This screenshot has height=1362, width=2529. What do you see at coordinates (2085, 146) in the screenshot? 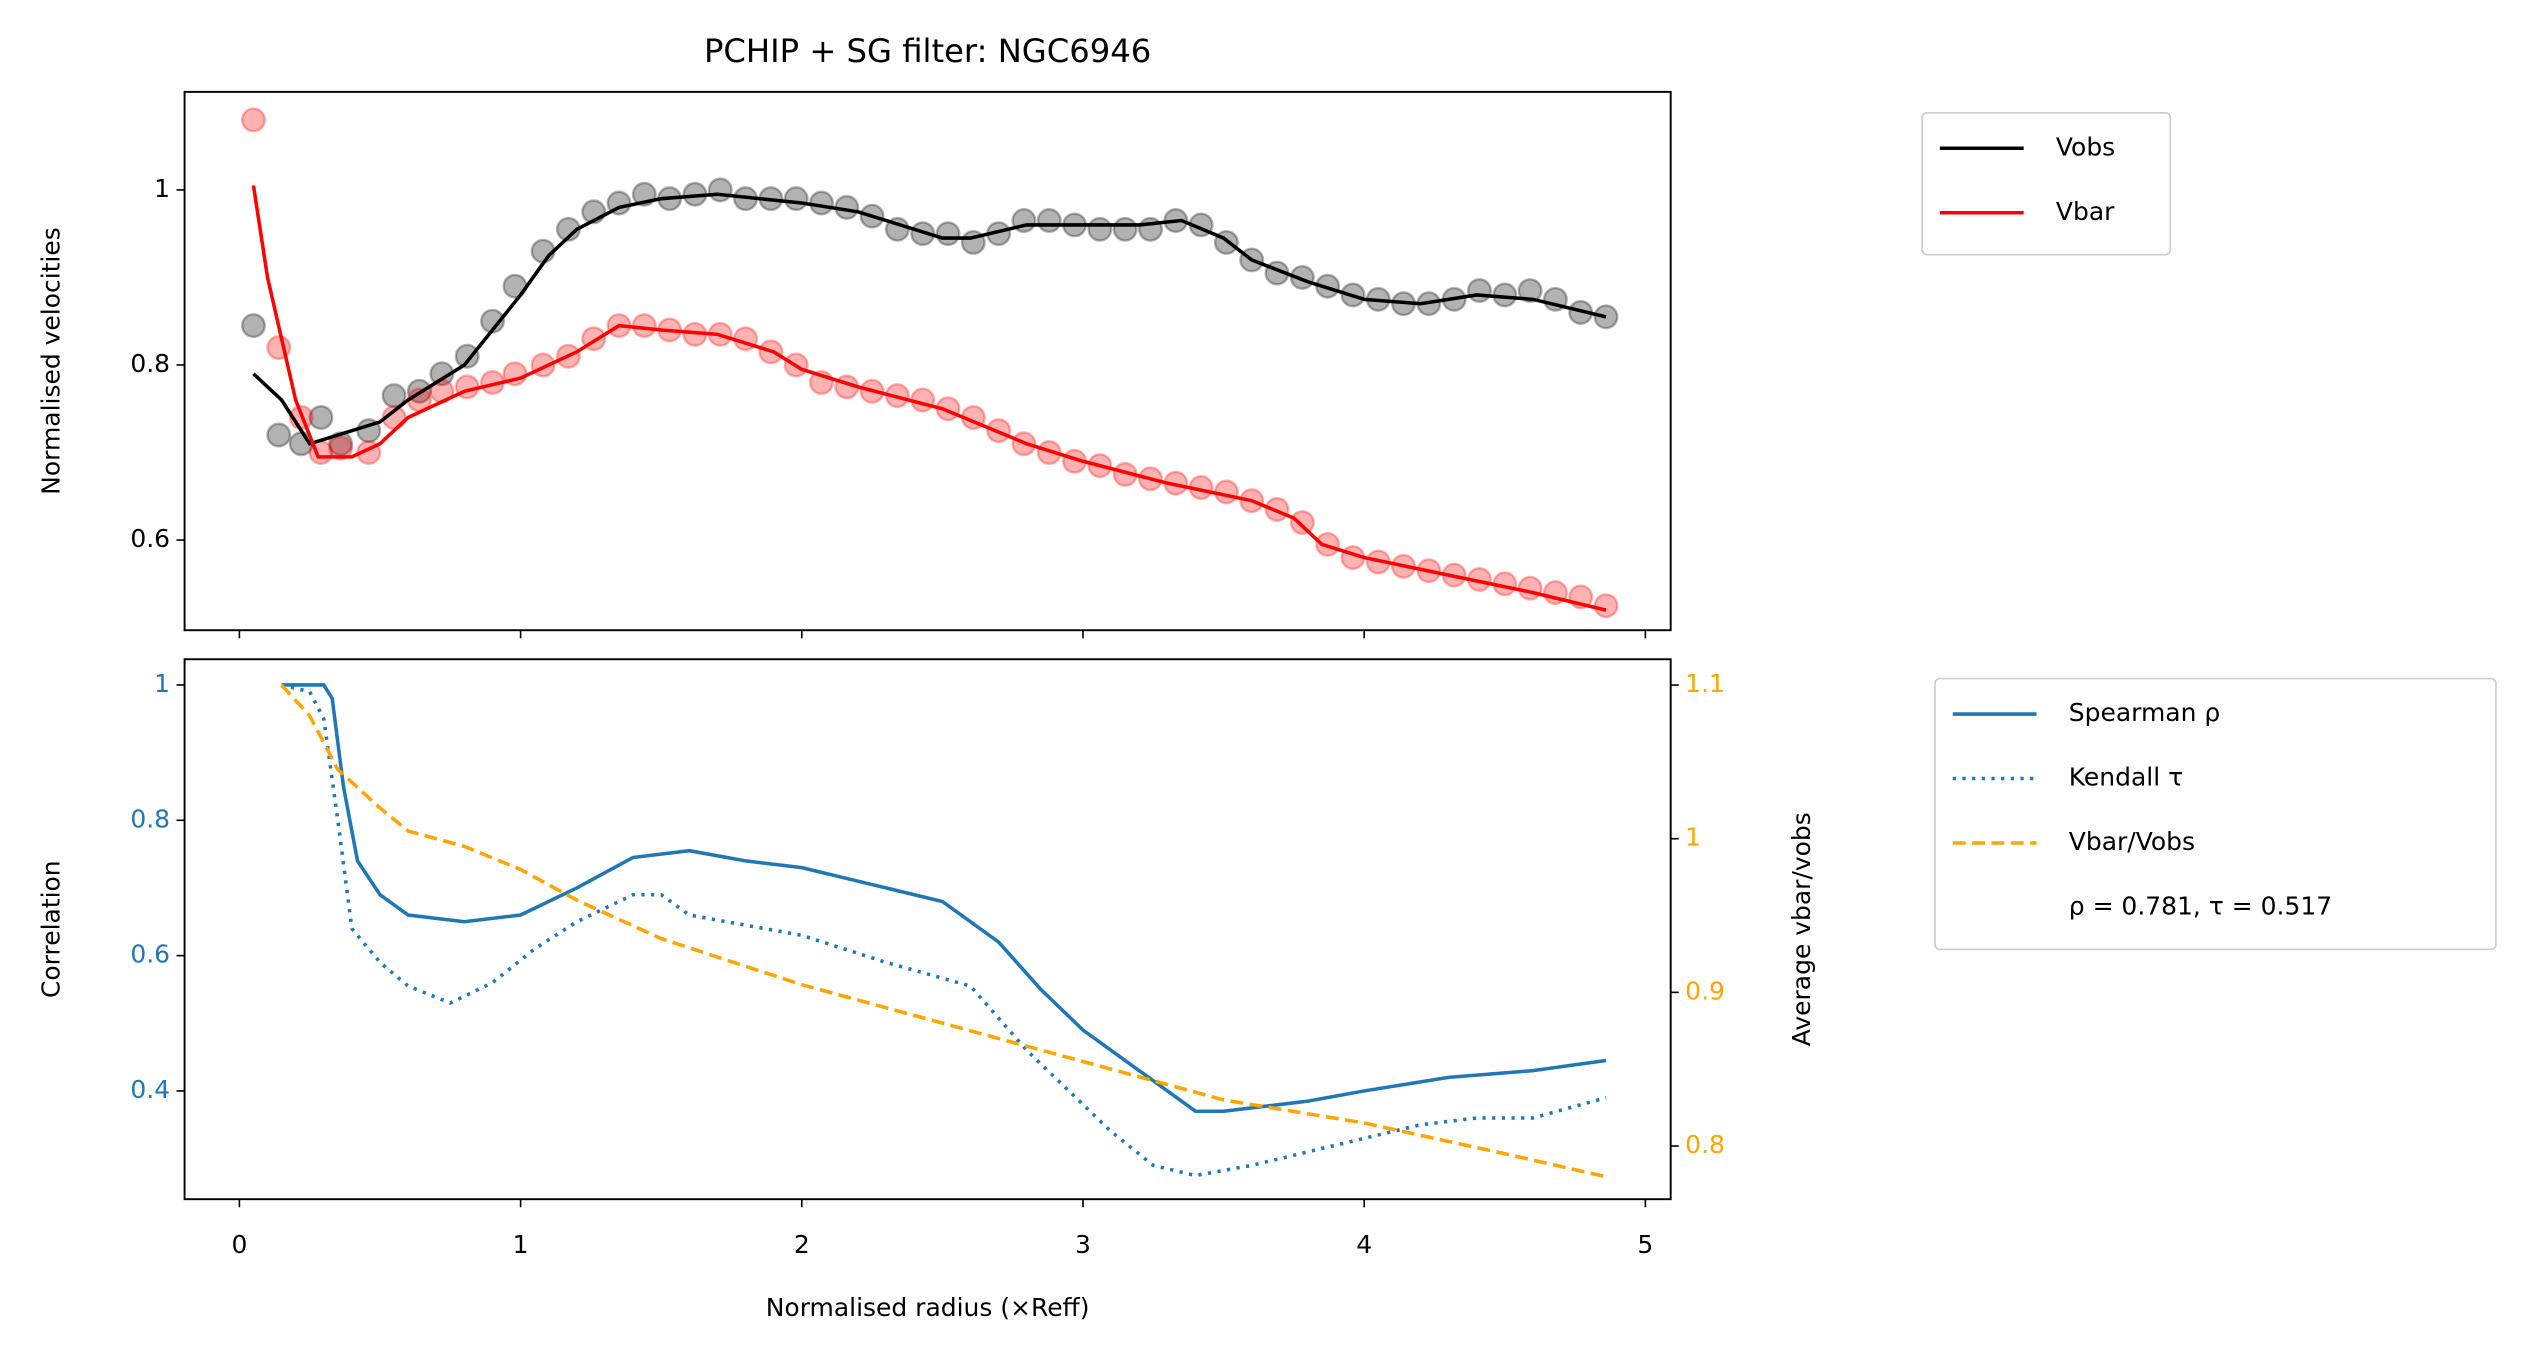
I see `legend-label: Vobs` at bounding box center [2085, 146].